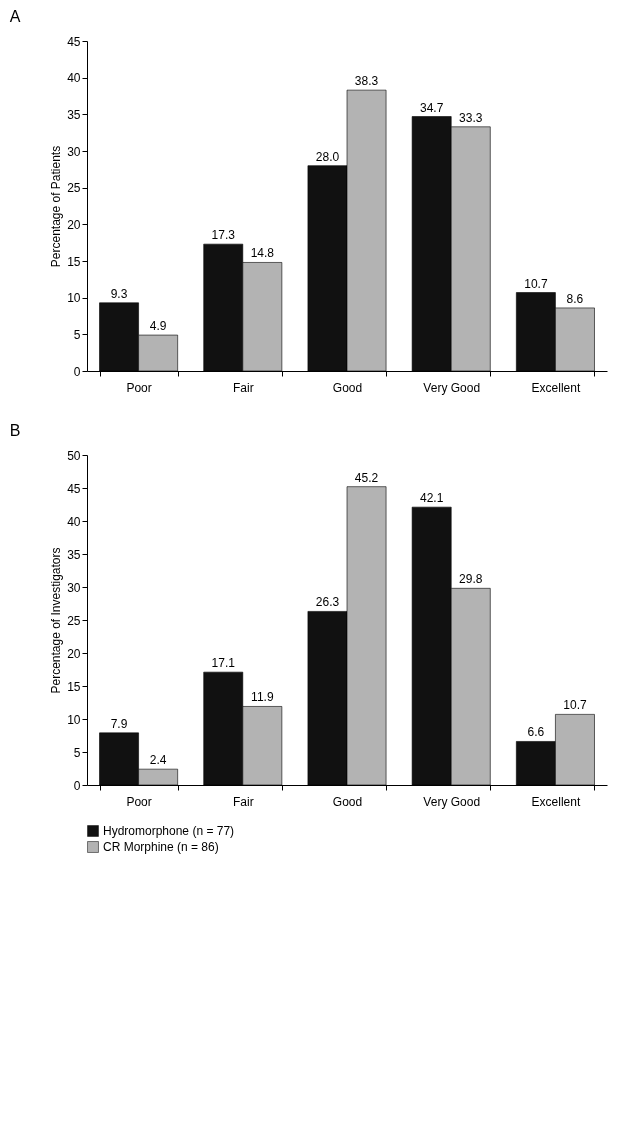 This screenshot has height=1135, width=642. I want to click on data-label: 17.3, so click(223, 235).